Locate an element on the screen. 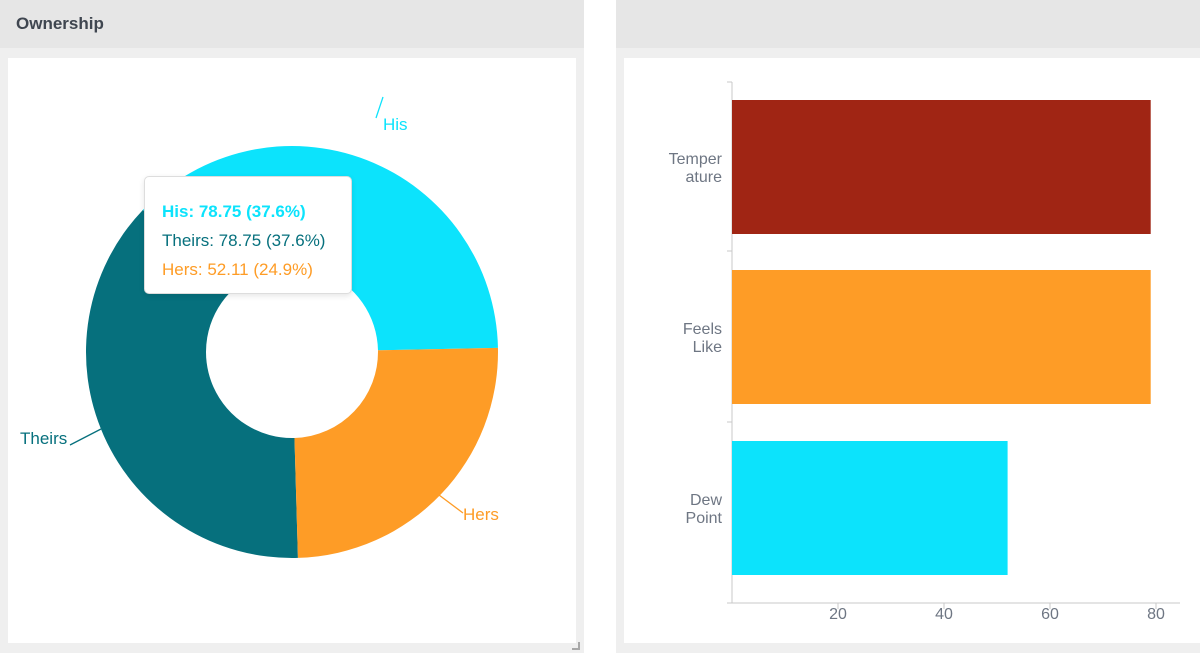 The height and width of the screenshot is (653, 1200). bar-temperature is located at coordinates (941, 167).